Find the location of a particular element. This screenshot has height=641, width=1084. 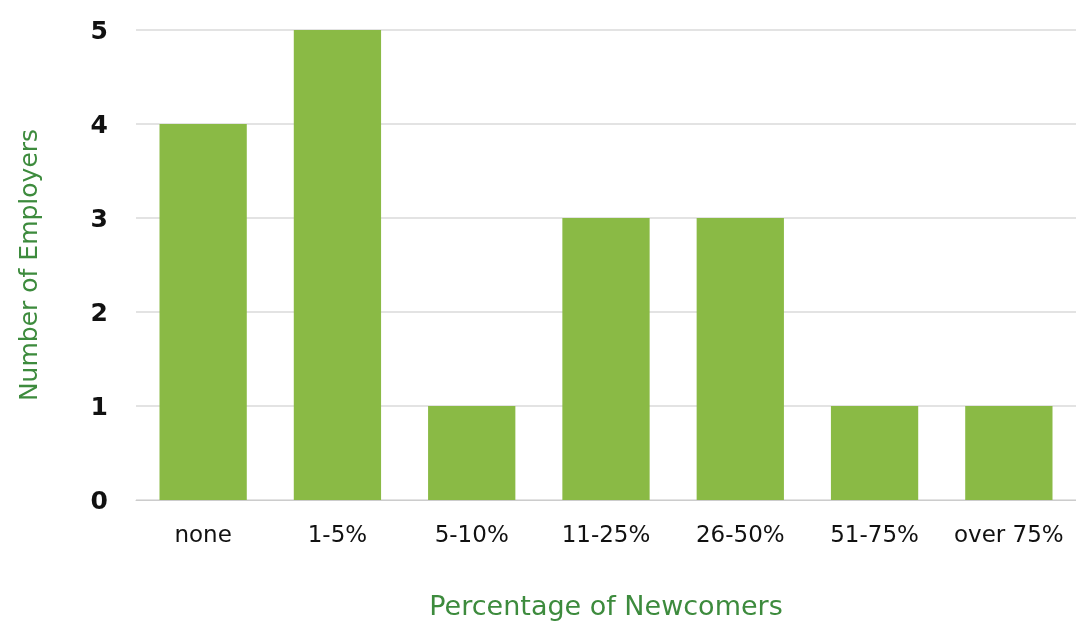

x-tick-label: 5-10% is located at coordinates (471, 533).